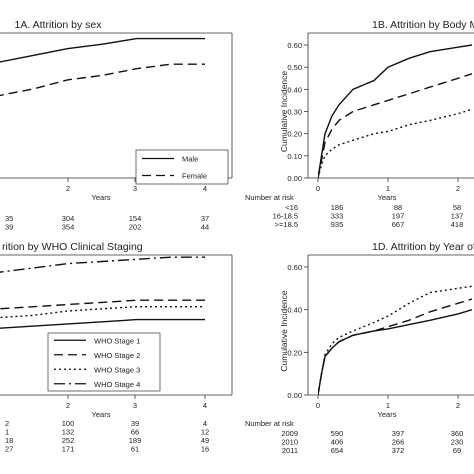 The height and width of the screenshot is (474, 474). Describe the element at coordinates (337, 207) in the screenshot. I see `risk-table-value: 186` at that location.